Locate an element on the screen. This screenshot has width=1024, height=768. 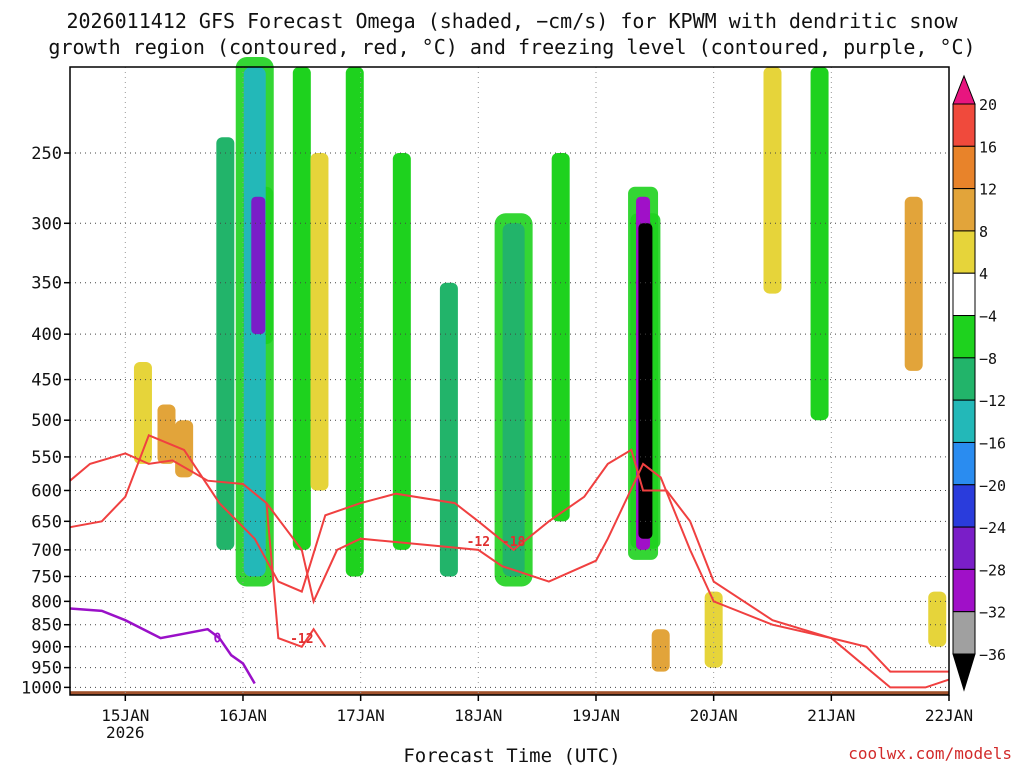
y-tick-label-0: 250 is located at coordinates (46, 154).